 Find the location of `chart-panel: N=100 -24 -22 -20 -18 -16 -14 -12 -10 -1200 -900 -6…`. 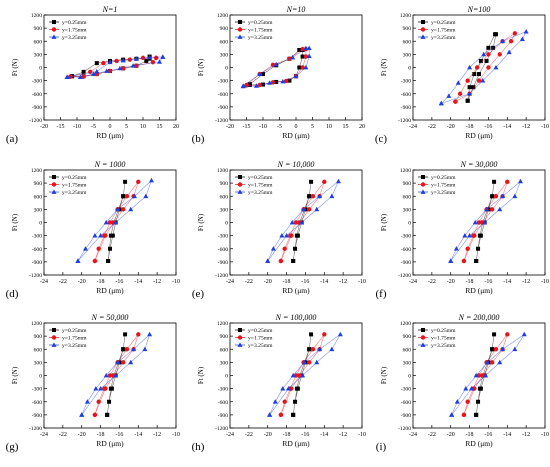

chart-panel: N=100 -24 -22 -20 -18 -16 -14 -12 -10 -1200 -900 -6… is located at coordinates (462, 75).